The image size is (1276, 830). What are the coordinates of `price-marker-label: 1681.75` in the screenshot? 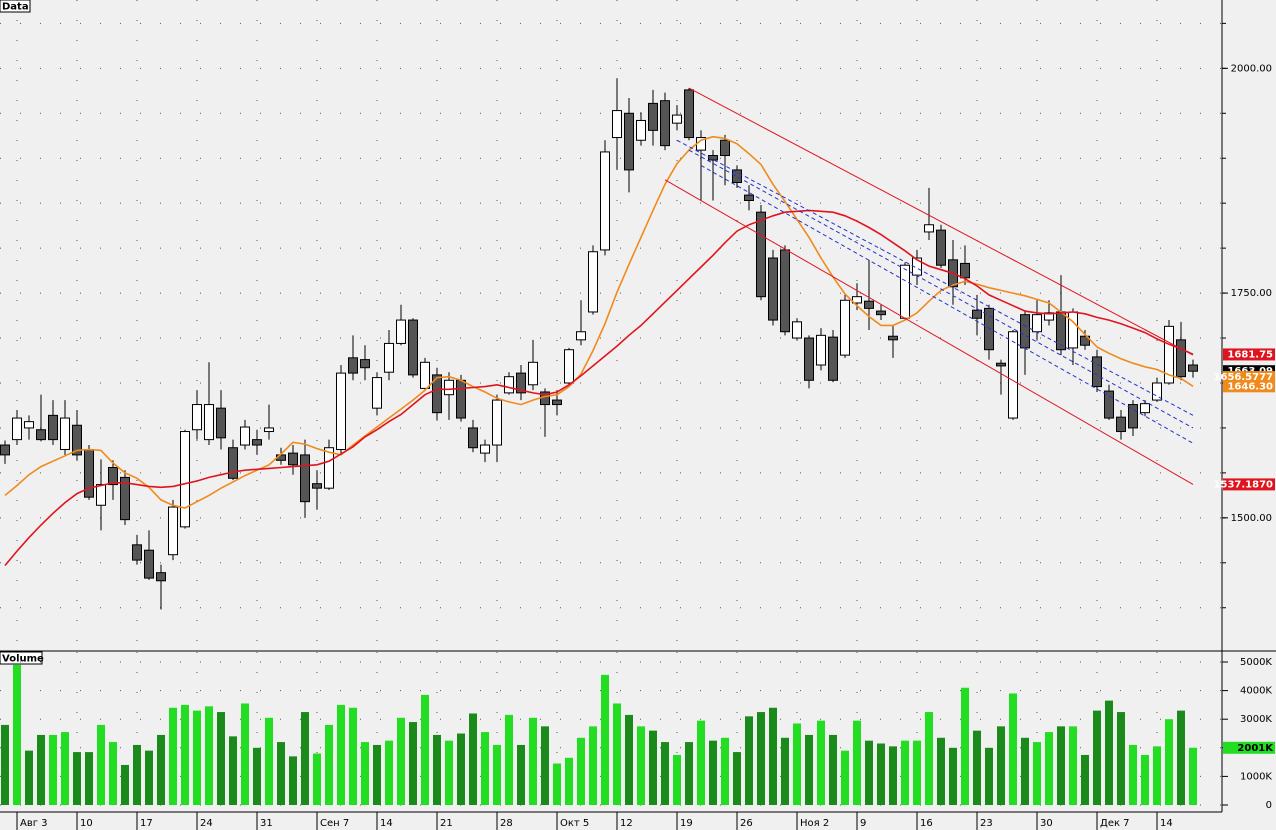 It's located at (1250, 354).